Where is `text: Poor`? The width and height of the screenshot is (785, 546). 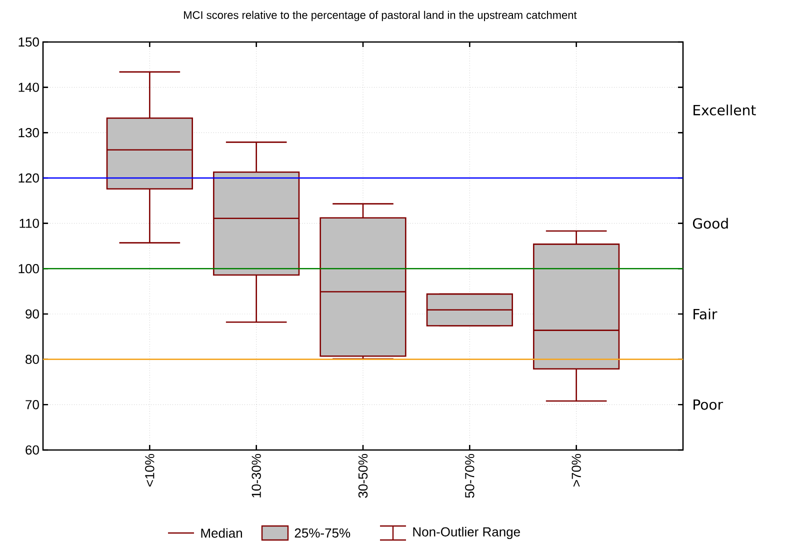 text: Poor is located at coordinates (709, 404).